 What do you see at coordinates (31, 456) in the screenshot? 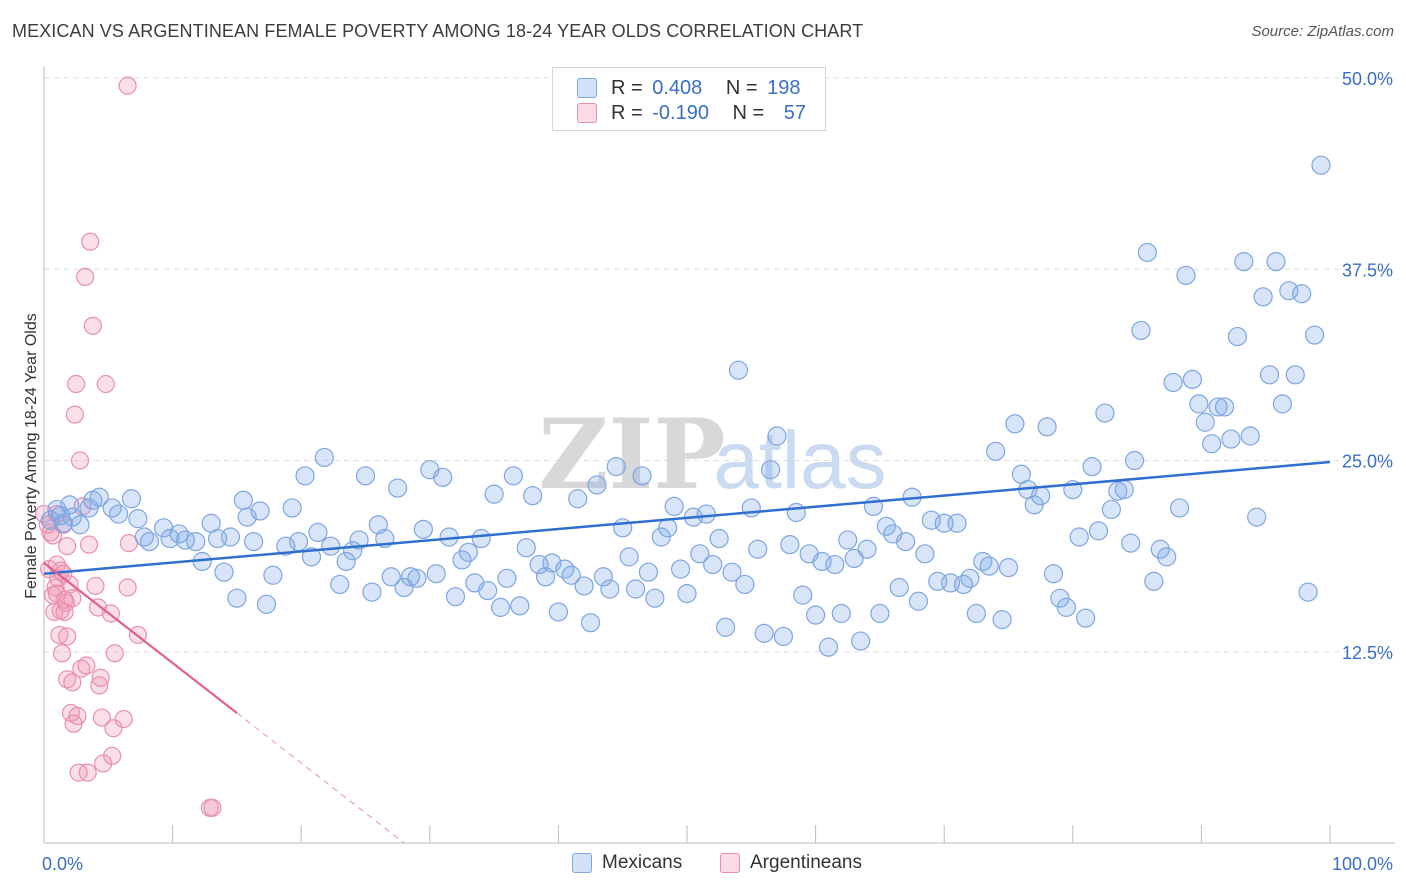
I see `y-axis-label: Female Poverty Among 18-24 Year Olds` at bounding box center [31, 456].